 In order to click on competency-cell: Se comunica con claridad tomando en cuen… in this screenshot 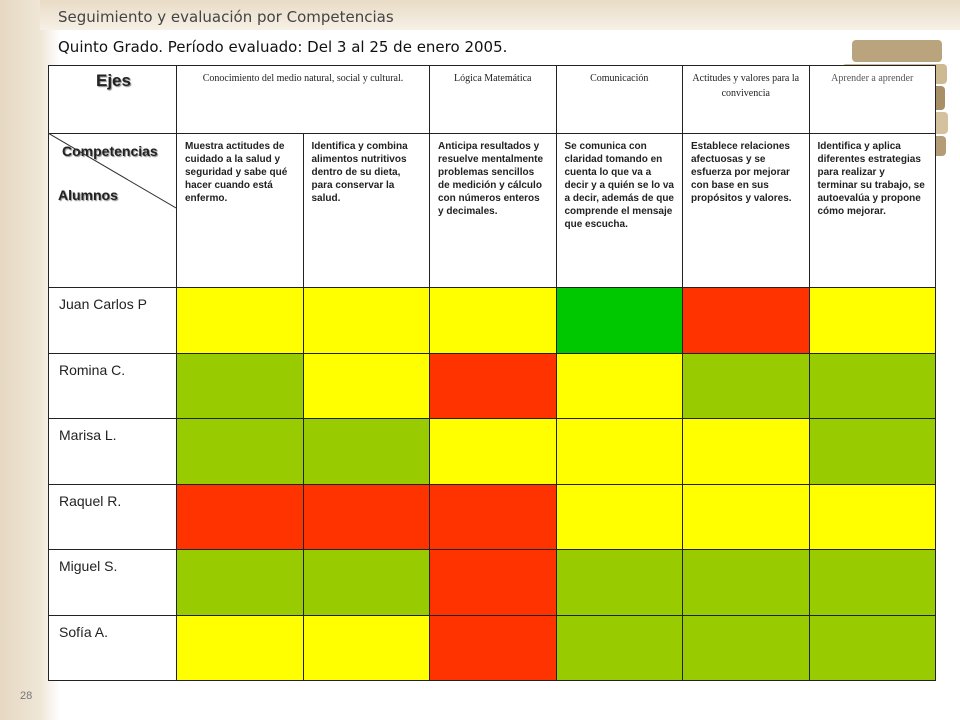, I will do `click(619, 210)`.